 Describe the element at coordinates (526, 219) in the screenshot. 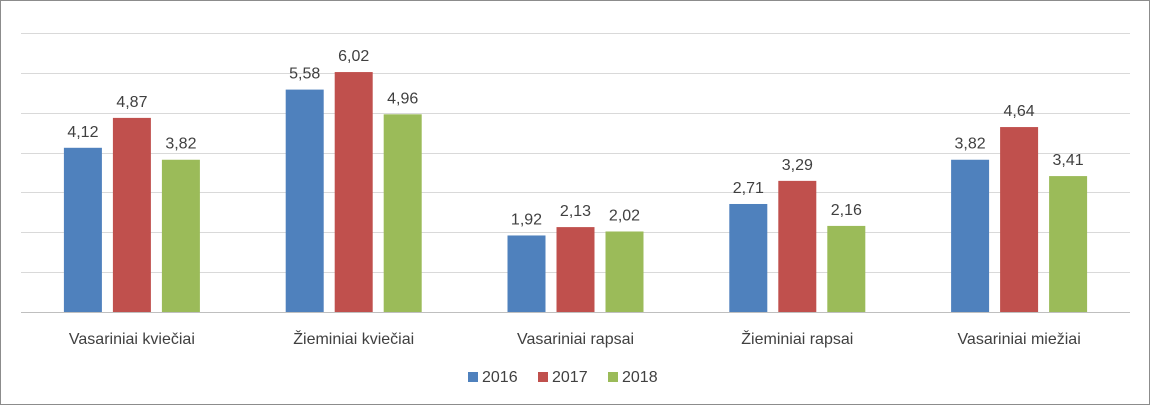

I see `data-label: 1,92` at that location.